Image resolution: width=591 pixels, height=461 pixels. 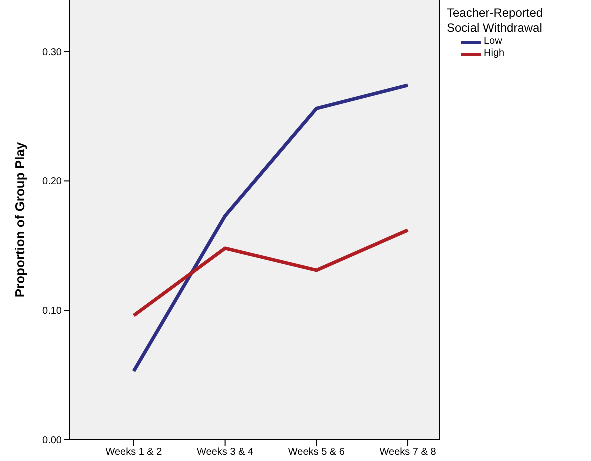 What do you see at coordinates (225, 452) in the screenshot?
I see `x-tick-label: Weeks 3 & 4` at bounding box center [225, 452].